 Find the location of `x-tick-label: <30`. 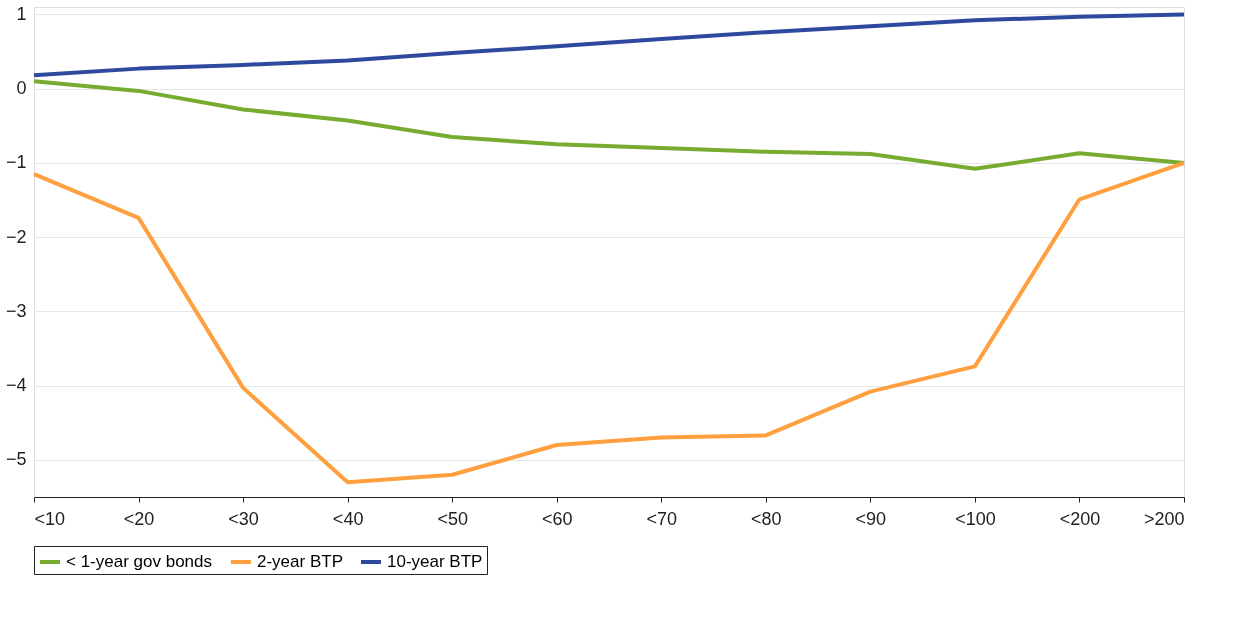

x-tick-label: <30 is located at coordinates (243, 518).